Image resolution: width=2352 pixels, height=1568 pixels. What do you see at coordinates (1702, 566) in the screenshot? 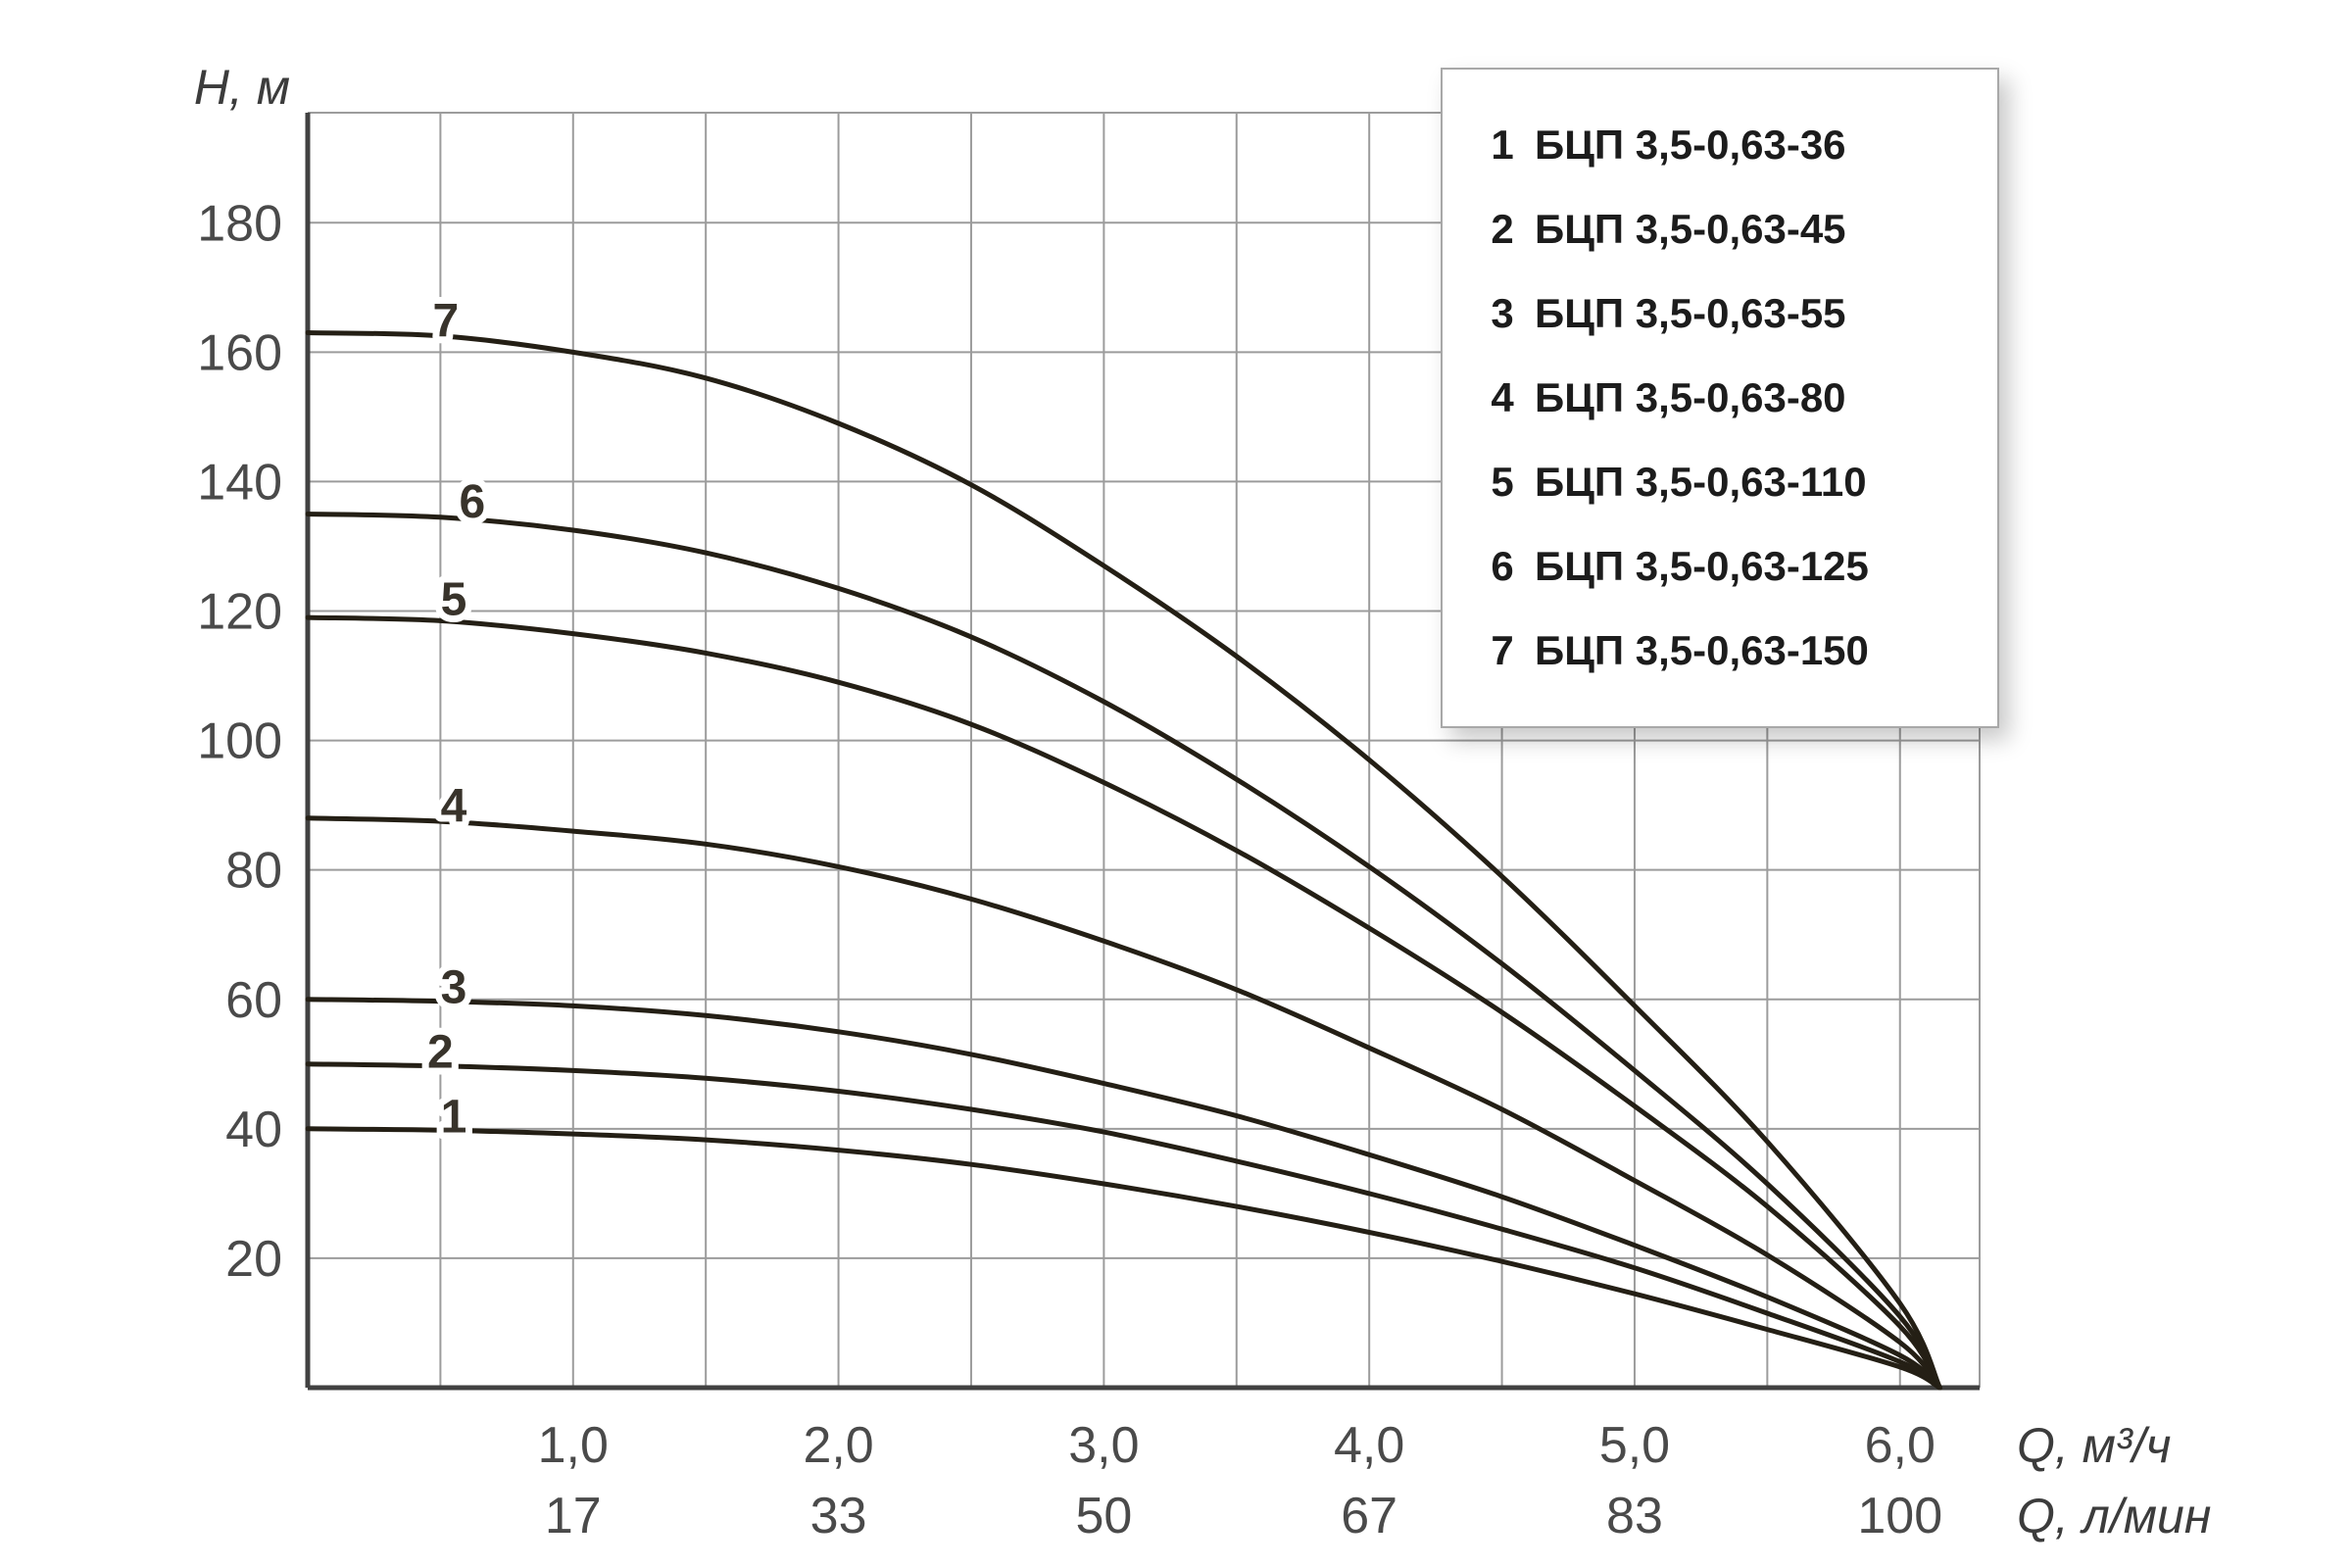
I see `legend-item-label: БЦП 3,5-0,63-125` at bounding box center [1702, 566].